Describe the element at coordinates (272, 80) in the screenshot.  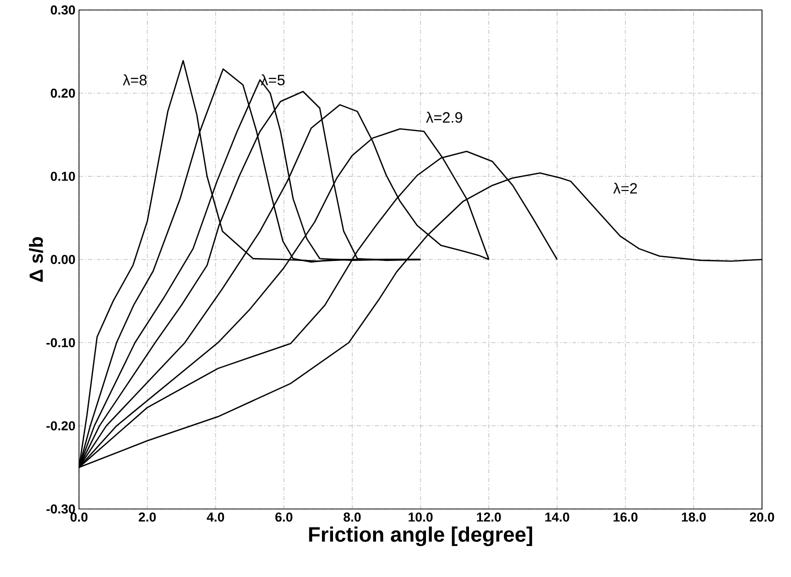
I see `annotation: λ=5` at that location.